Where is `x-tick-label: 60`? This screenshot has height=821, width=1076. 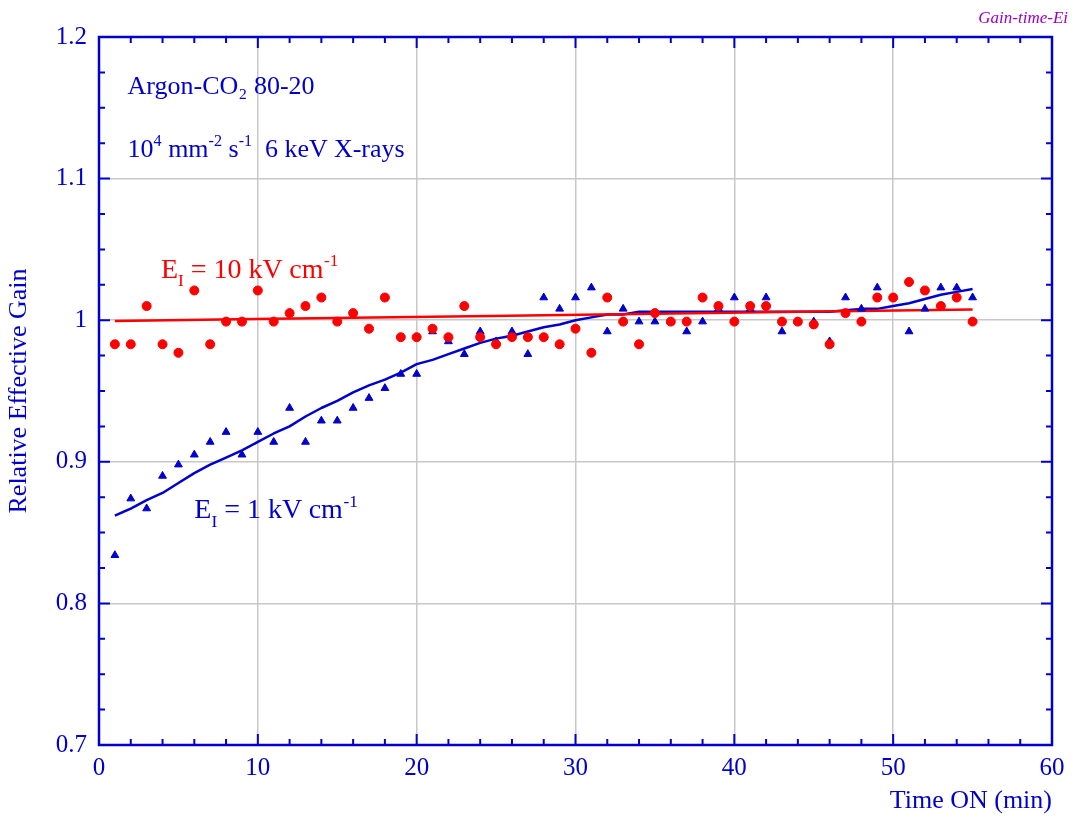 x-tick-label: 60 is located at coordinates (1052, 766).